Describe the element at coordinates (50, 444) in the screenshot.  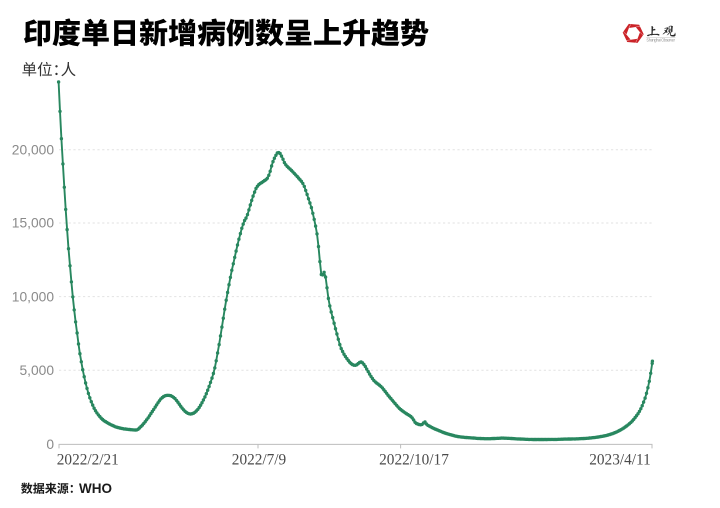
I see `svg-text: 0` at that location.